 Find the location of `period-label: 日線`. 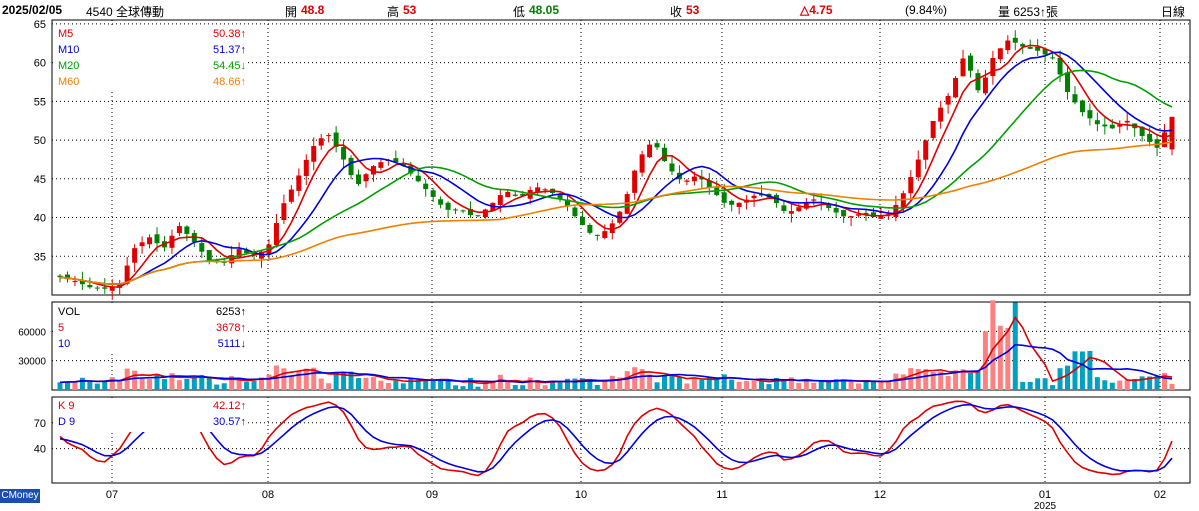

period-label: 日線 is located at coordinates (1173, 12).